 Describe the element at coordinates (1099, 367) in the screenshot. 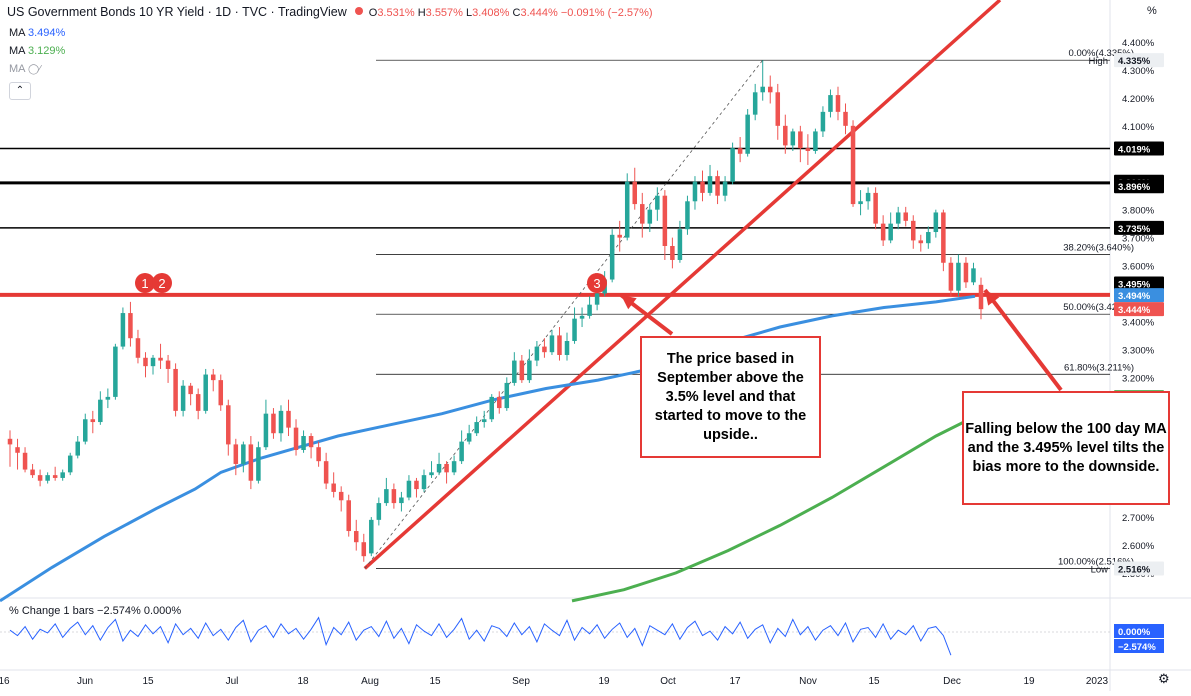

I see `fib-level-label: 61.80%(3.211%)` at that location.